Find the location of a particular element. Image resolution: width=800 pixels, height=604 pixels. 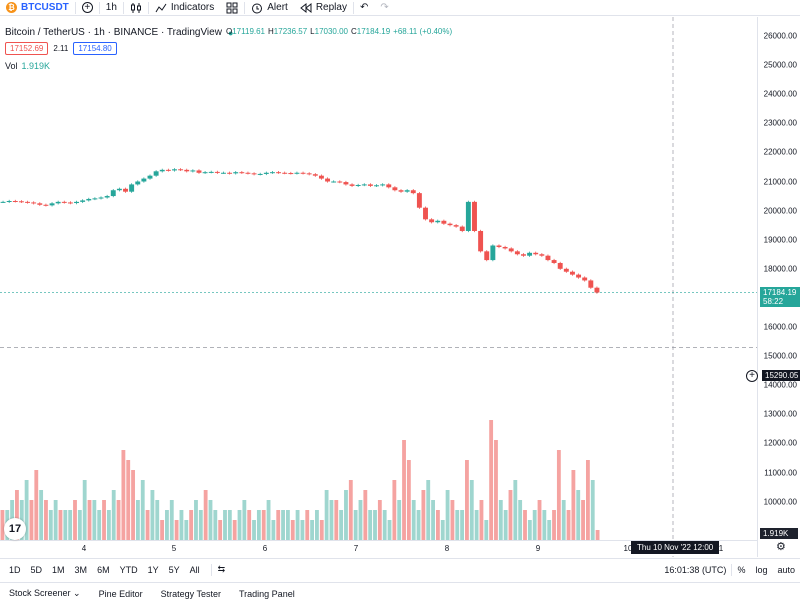

tab-stock-screener: Stock Screener ⌄ is located at coordinates (45, 593).